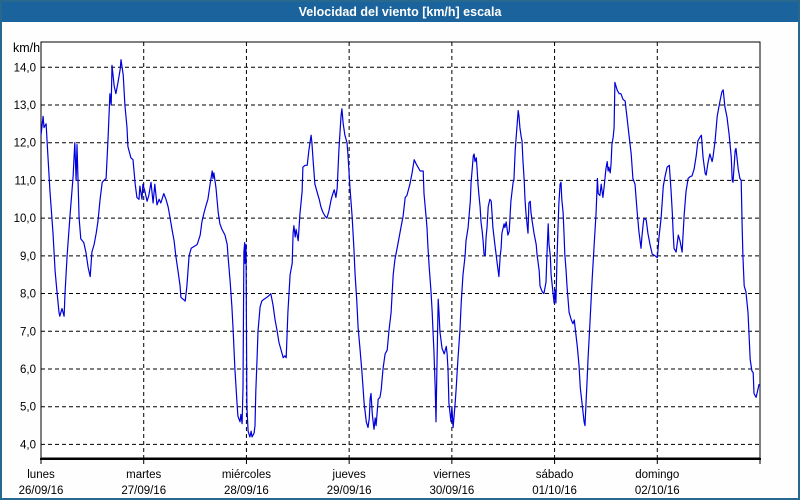  Describe the element at coordinates (28, 370) in the screenshot. I see `svg-text: 6,0` at that location.